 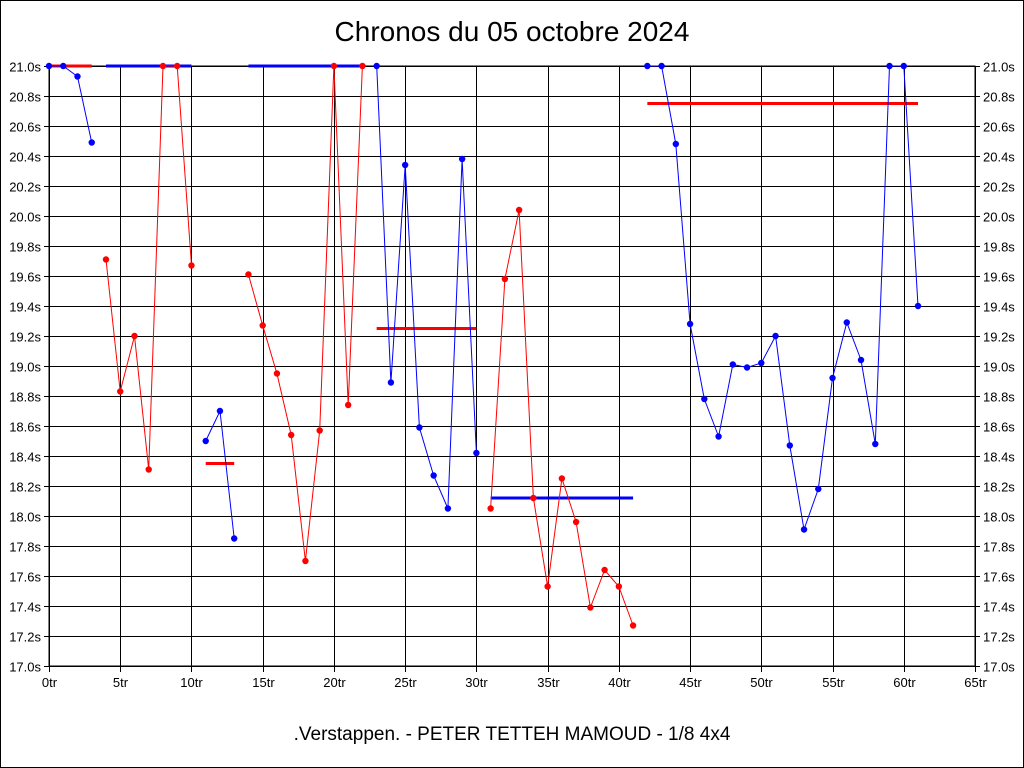 I want to click on x-tick-label: 30tr, so click(x=476, y=682).